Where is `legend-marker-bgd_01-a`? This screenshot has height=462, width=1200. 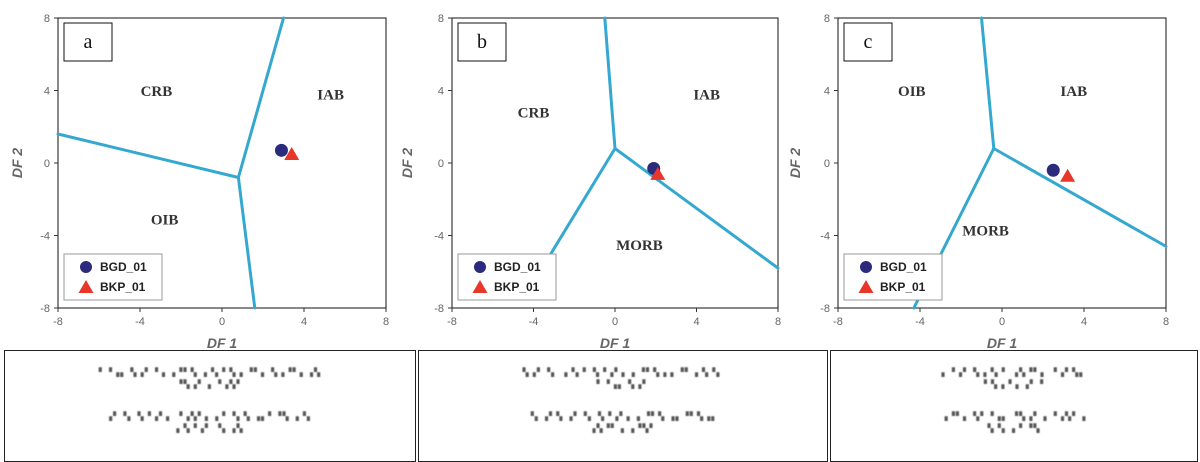 legend-marker-bgd_01-a is located at coordinates (86, 267).